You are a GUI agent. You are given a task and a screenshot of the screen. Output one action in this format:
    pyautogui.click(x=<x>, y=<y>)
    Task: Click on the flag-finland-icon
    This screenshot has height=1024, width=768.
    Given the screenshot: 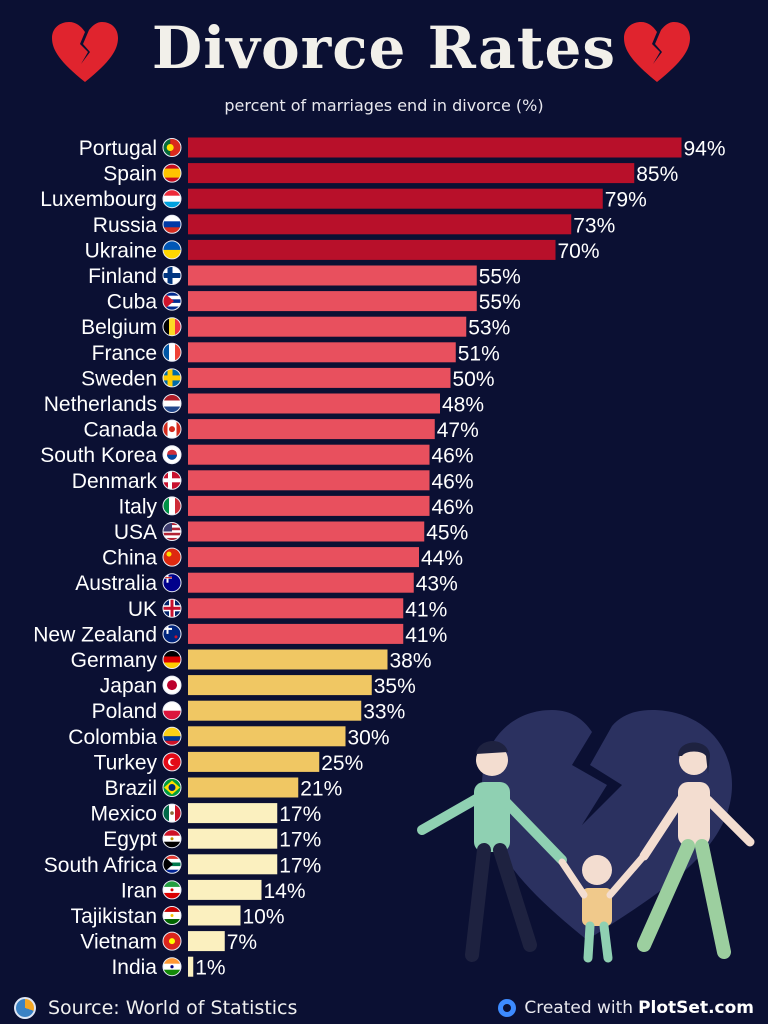 What is the action you would take?
    pyautogui.click(x=172, y=275)
    